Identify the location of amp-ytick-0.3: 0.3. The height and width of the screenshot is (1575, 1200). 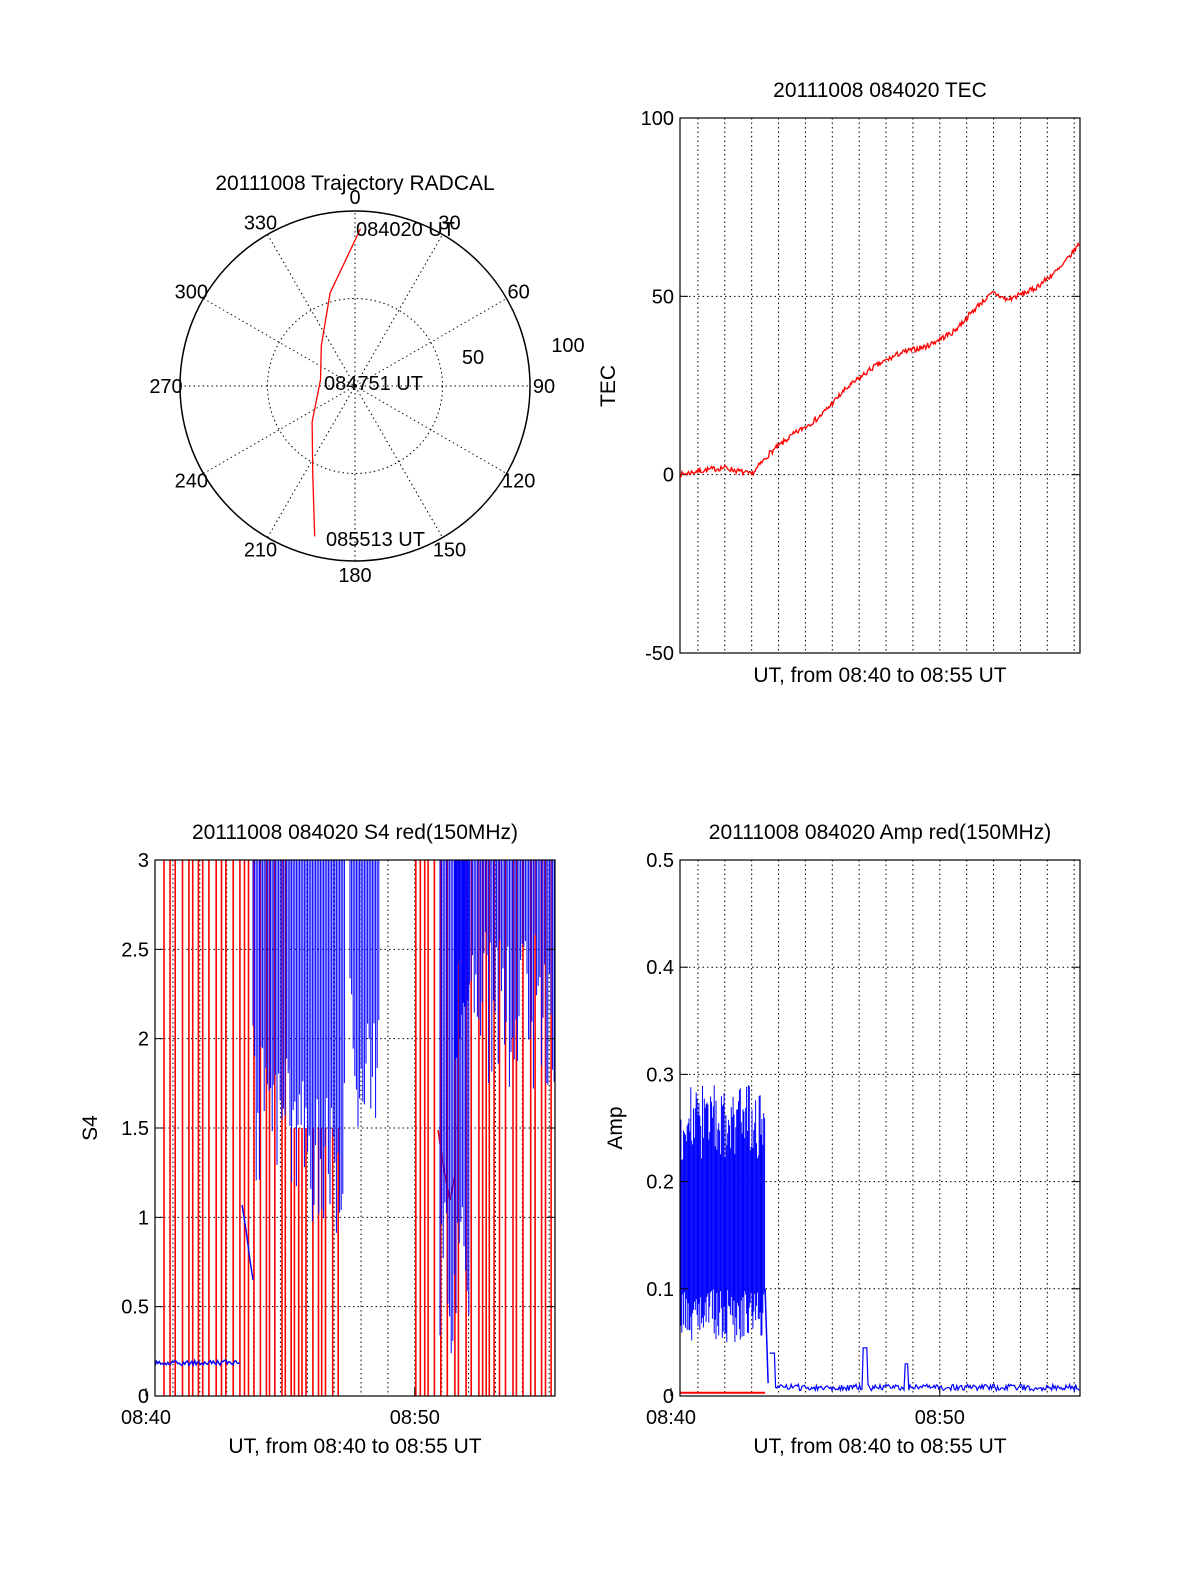
(660, 1075).